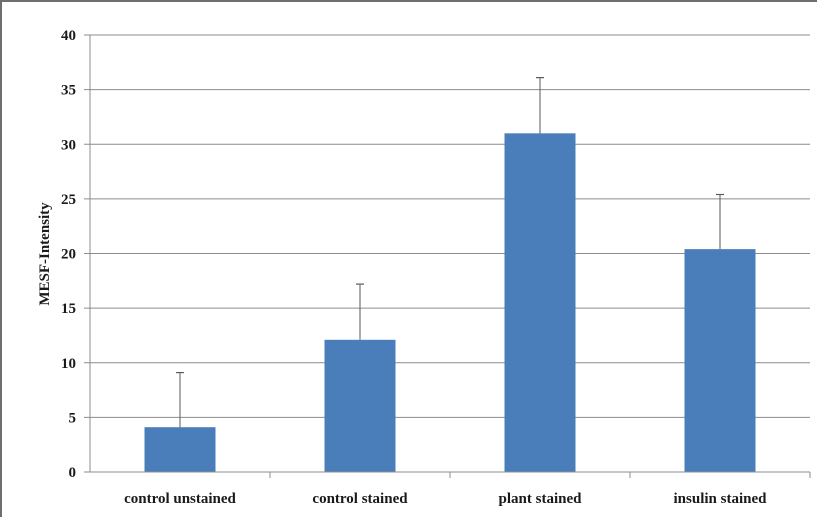 The width and height of the screenshot is (817, 519). What do you see at coordinates (68, 364) in the screenshot?
I see `y-tick-label: 10` at bounding box center [68, 364].